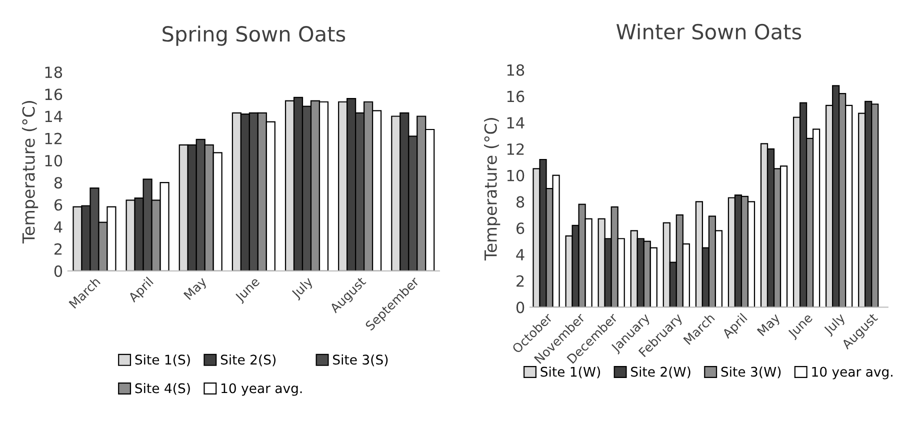 The height and width of the screenshot is (442, 906). I want to click on legend-label: Site 4(S), so click(162, 389).